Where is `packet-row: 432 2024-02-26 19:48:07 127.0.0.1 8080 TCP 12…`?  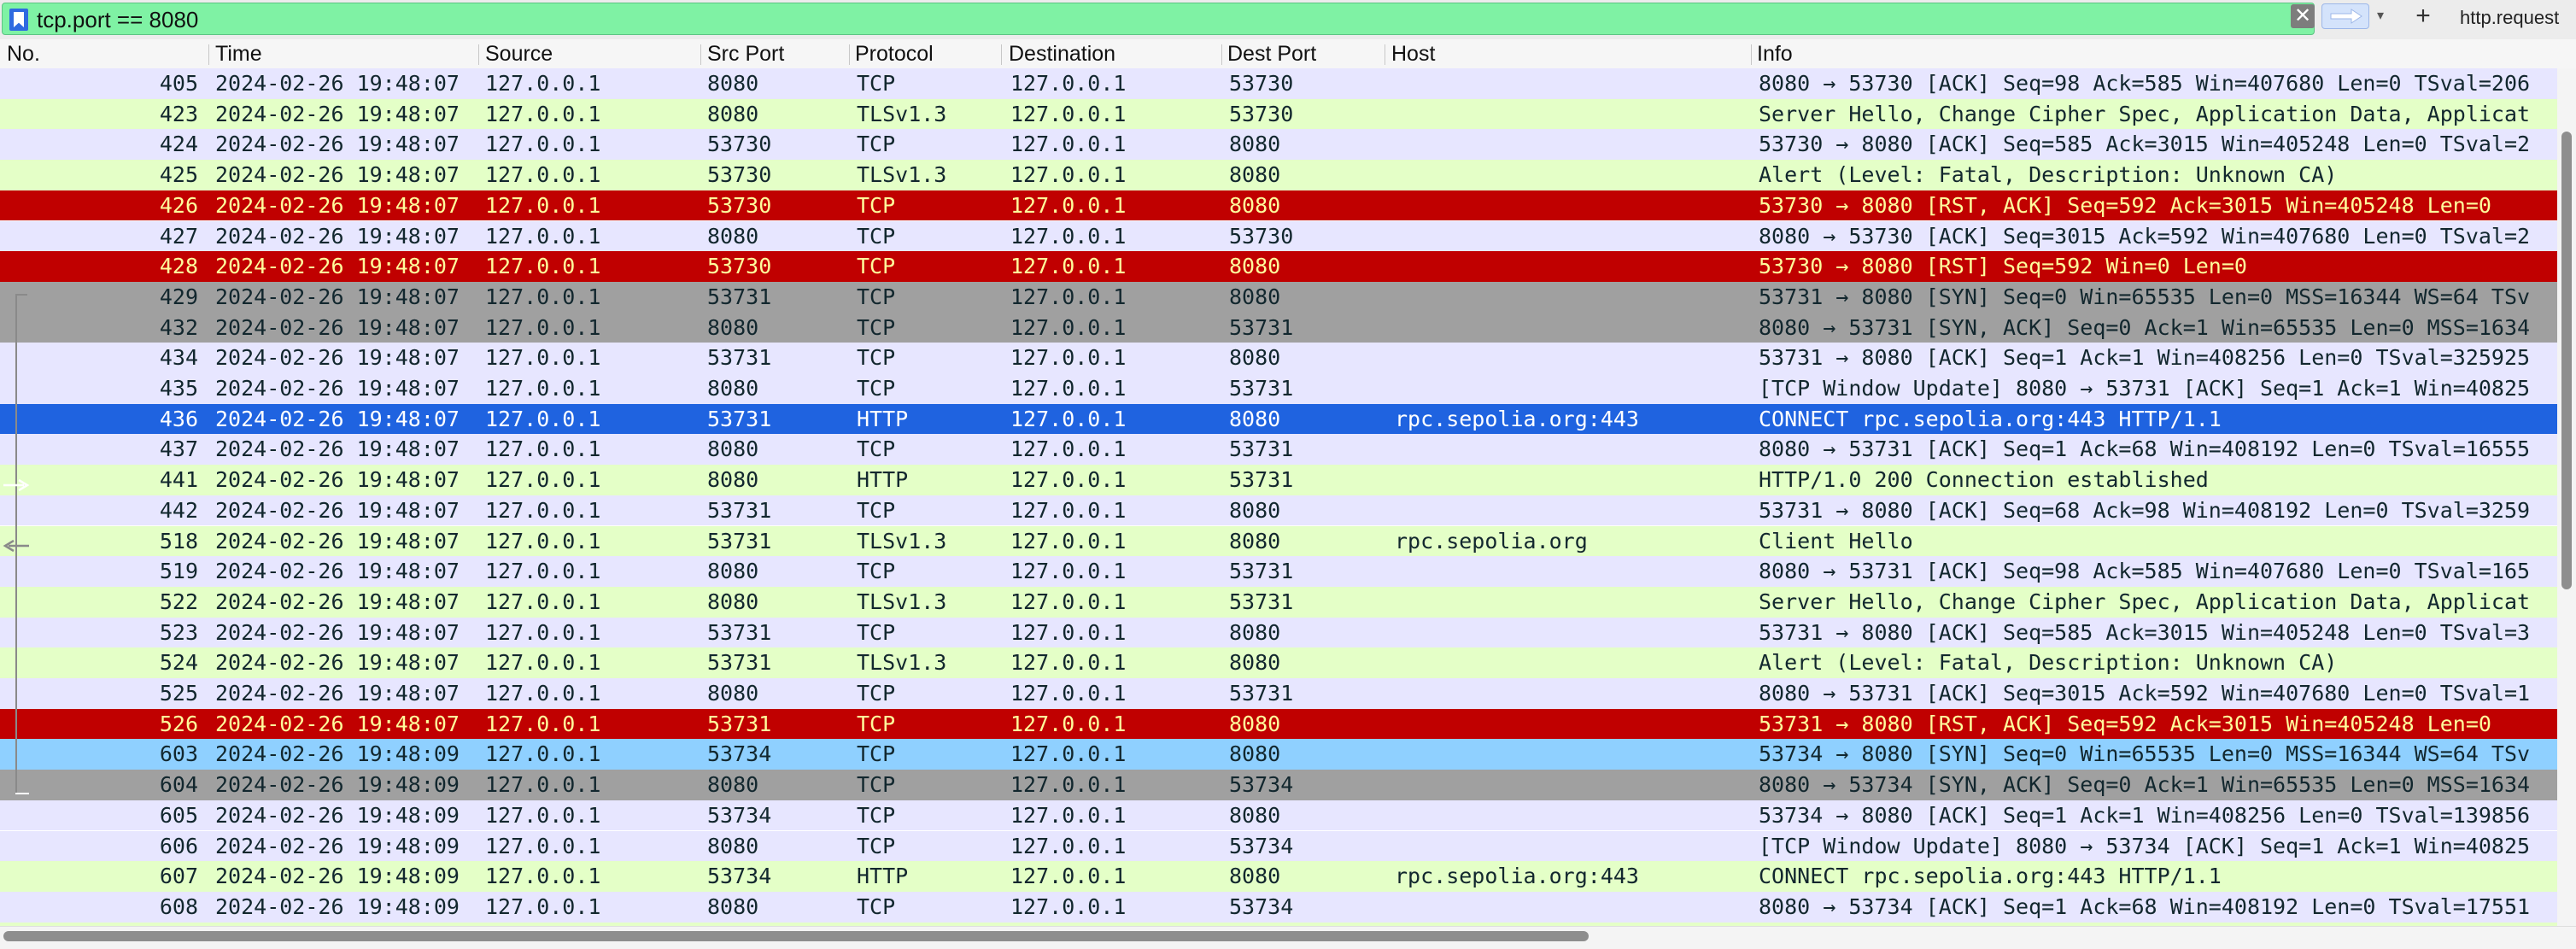
packet-row: 432 2024-02-26 19:48:07 127.0.0.1 8080 TCP 12… is located at coordinates (1278, 327).